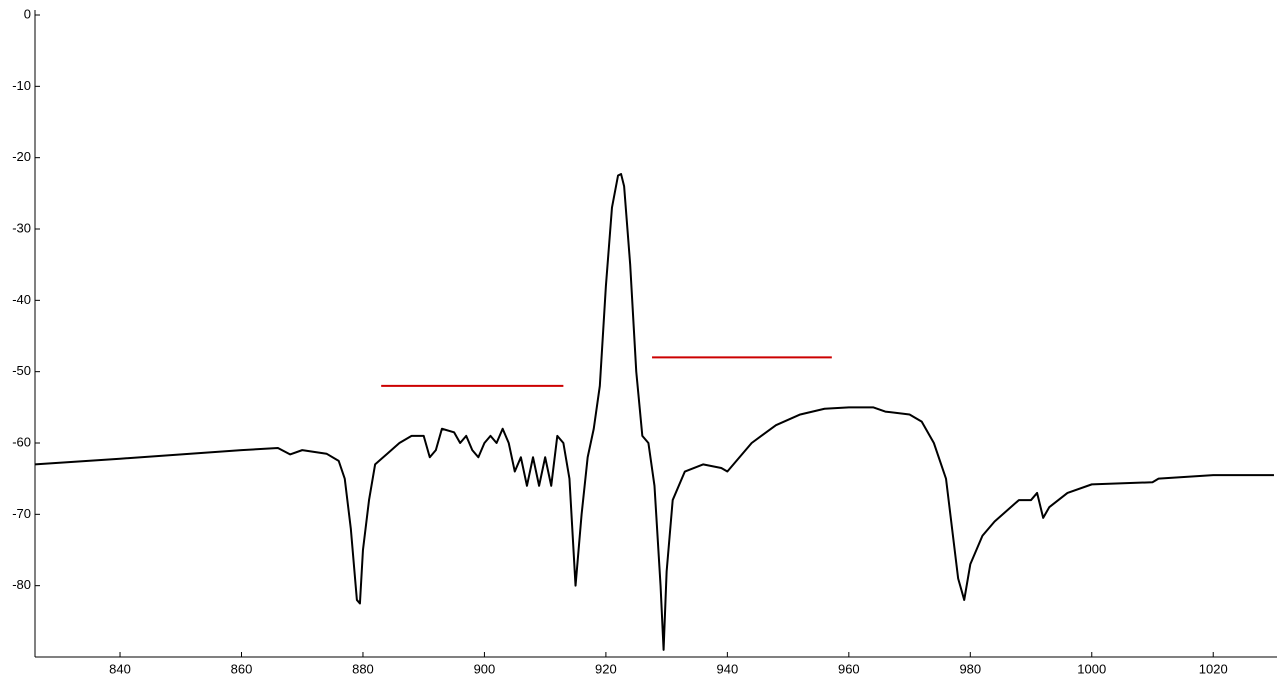  What do you see at coordinates (21, 513) in the screenshot?
I see `y-tick-label: -70` at bounding box center [21, 513].